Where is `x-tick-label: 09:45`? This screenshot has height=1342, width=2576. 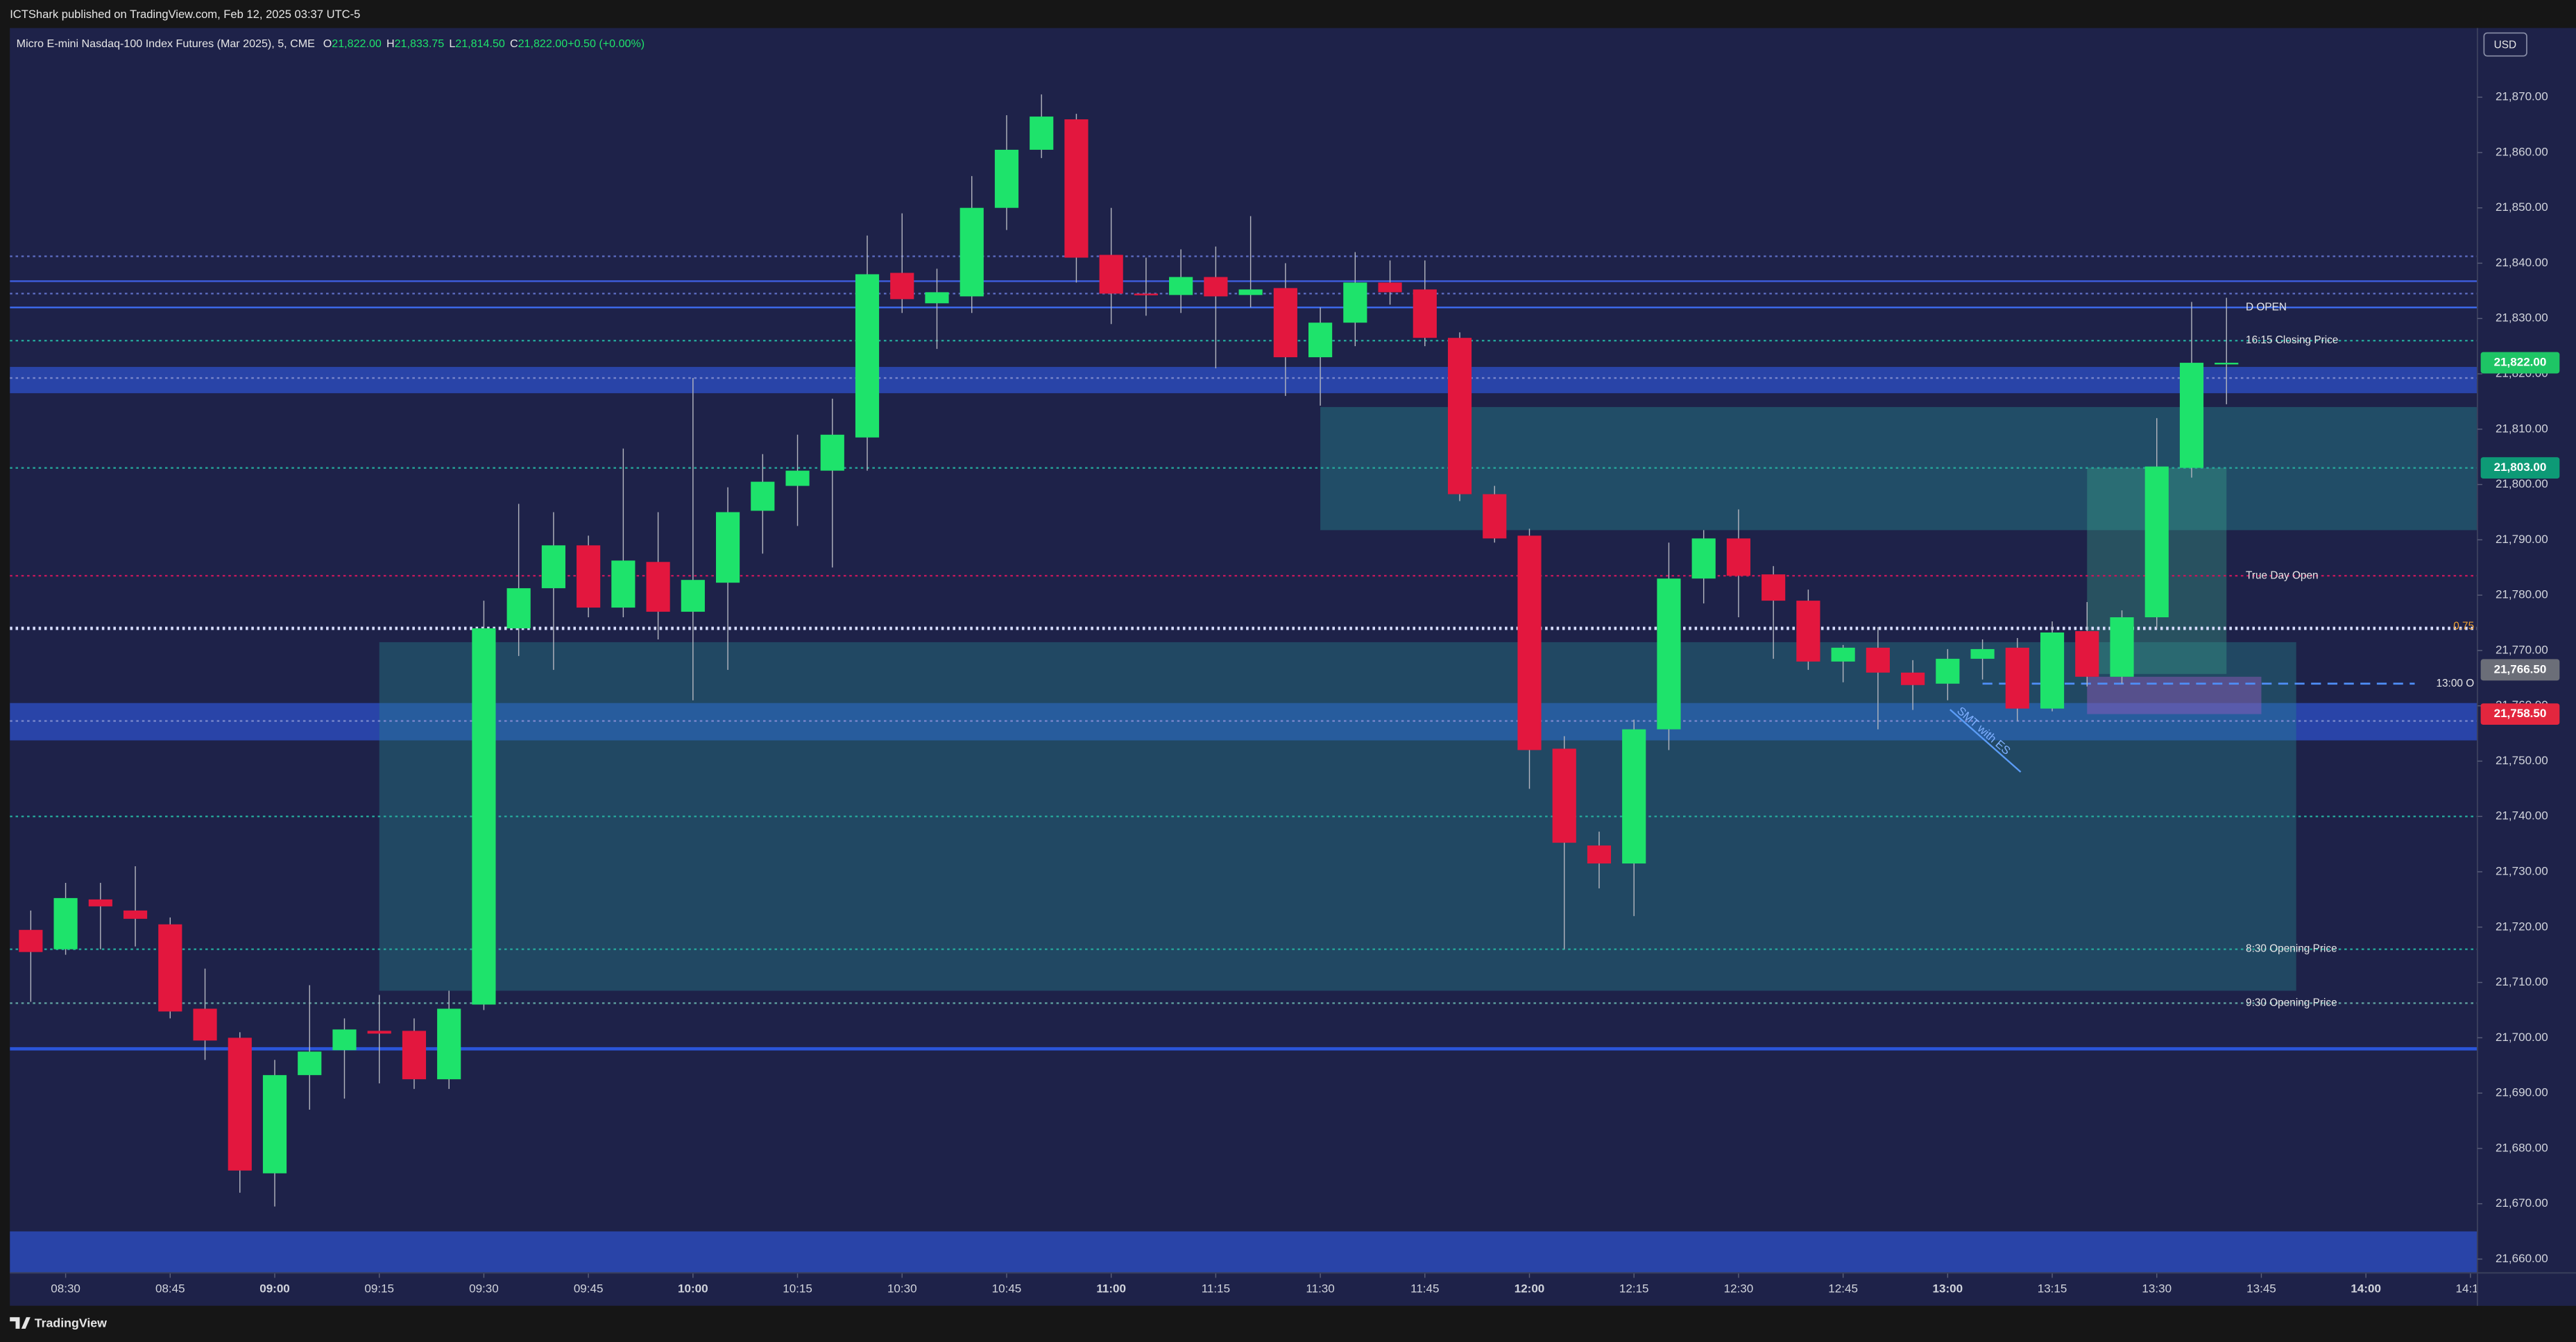 x-tick-label: 09:45 is located at coordinates (589, 1289).